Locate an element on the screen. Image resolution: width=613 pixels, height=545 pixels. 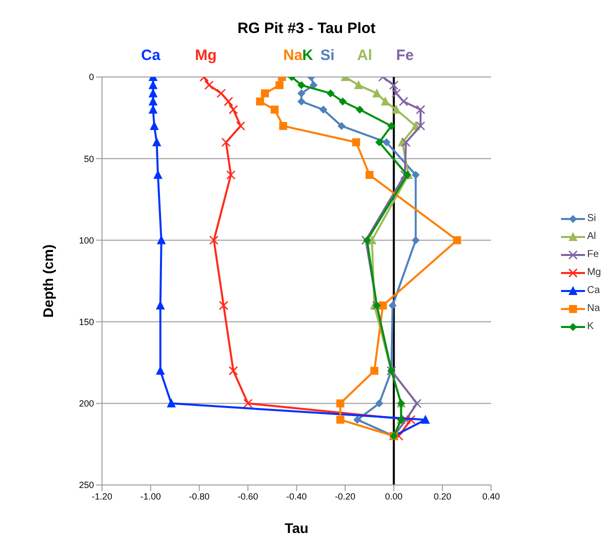
chart-title: RG Pit #3 - Tau Plot is located at coordinates (306, 28).